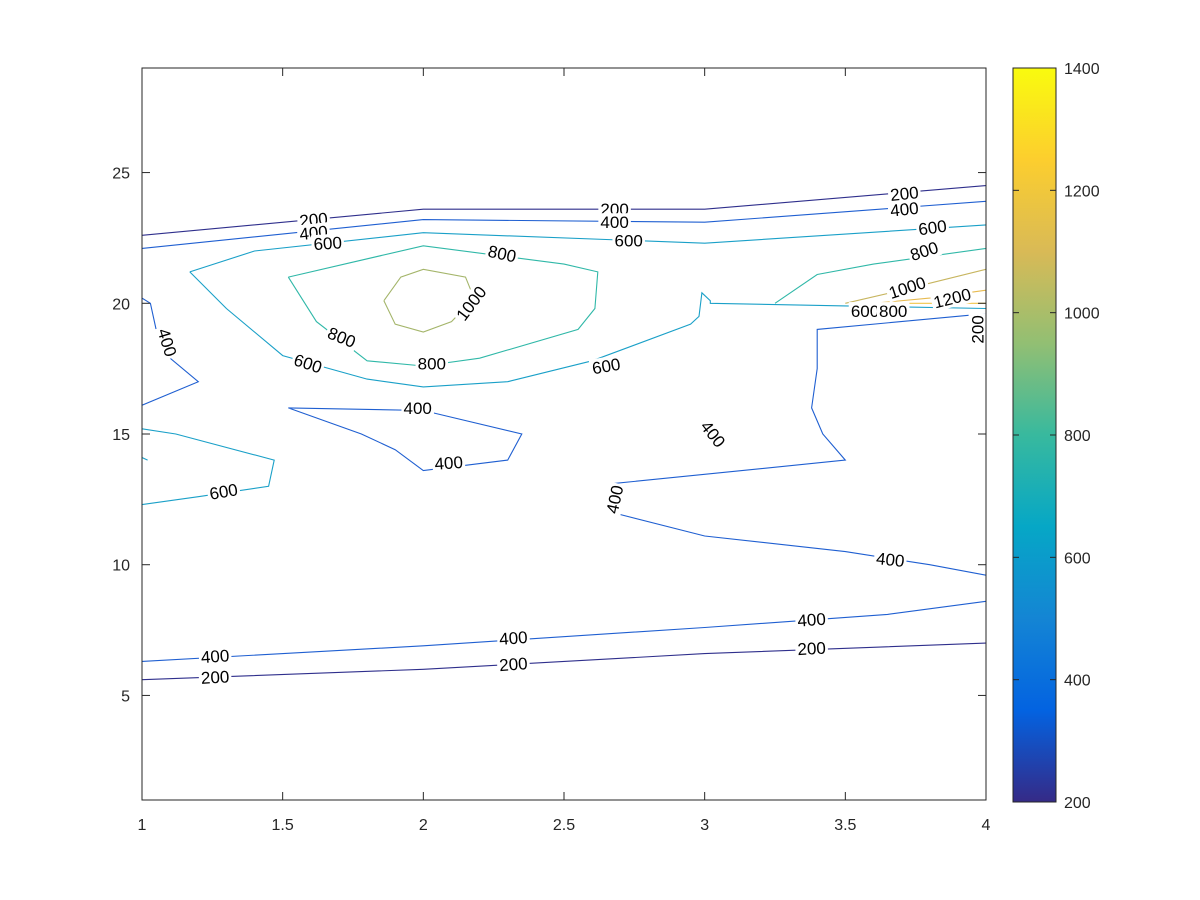  What do you see at coordinates (121, 435) in the screenshot?
I see `y-tick-label: 15` at bounding box center [121, 435].